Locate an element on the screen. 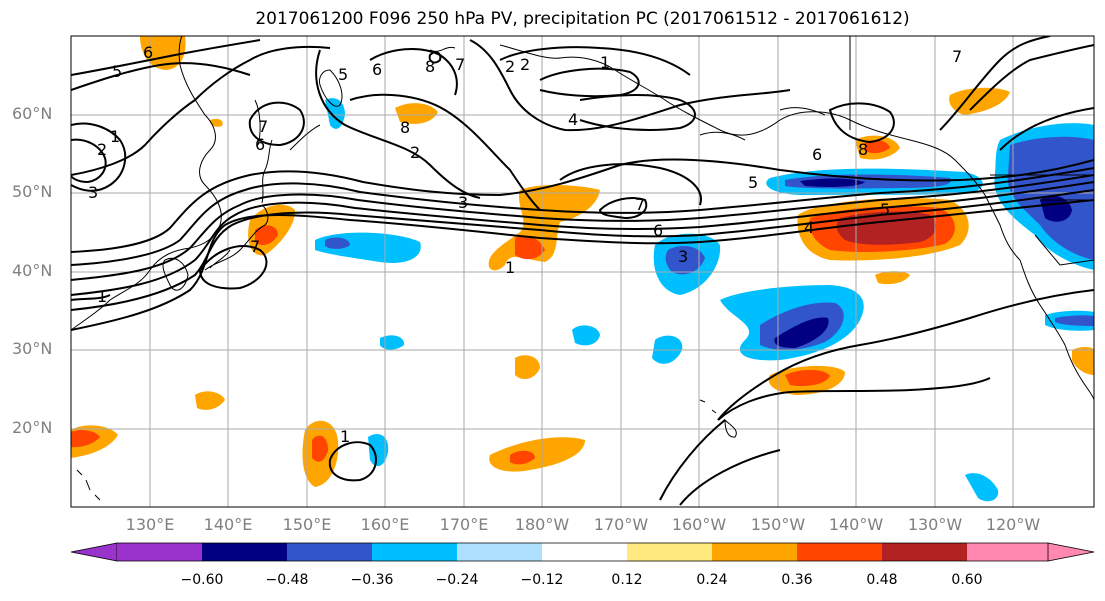 Image resolution: width=1105 pixels, height=601 pixels. lon-label: 120°W is located at coordinates (1013, 524).